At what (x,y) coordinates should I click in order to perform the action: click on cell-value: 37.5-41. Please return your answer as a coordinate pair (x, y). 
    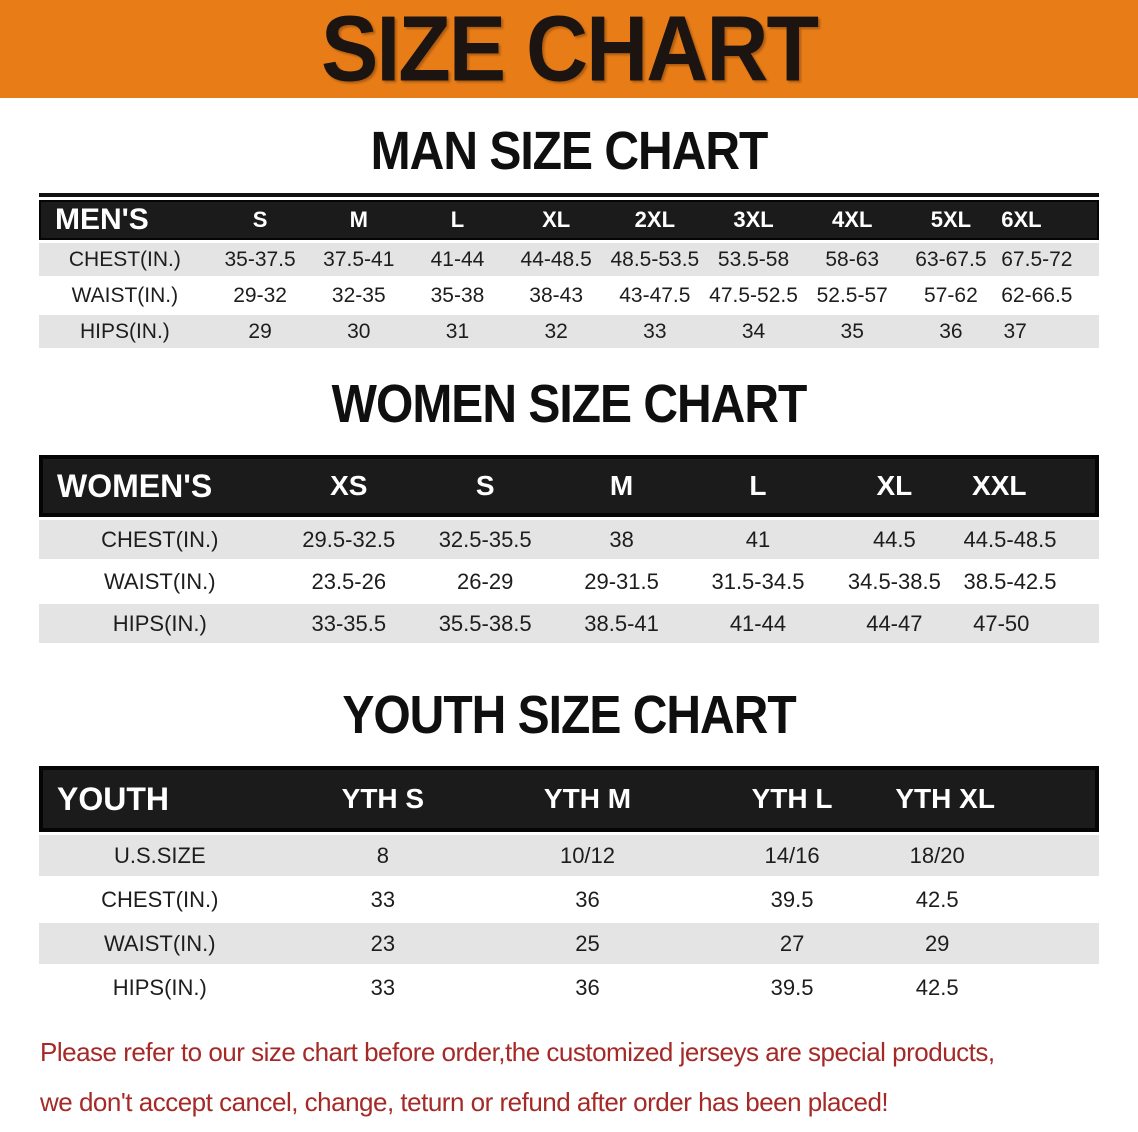
    Looking at the image, I should click on (359, 259).